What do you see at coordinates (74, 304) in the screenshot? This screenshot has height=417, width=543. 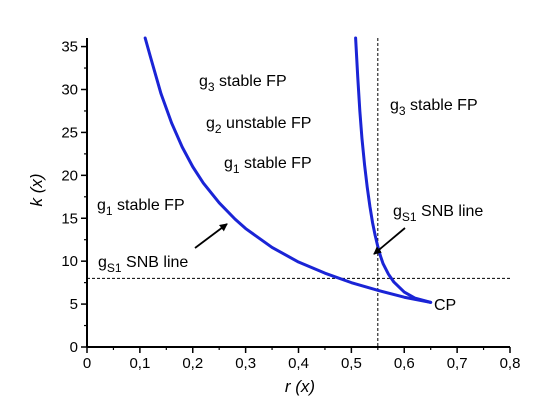 I see `y-tick-label: 5` at bounding box center [74, 304].